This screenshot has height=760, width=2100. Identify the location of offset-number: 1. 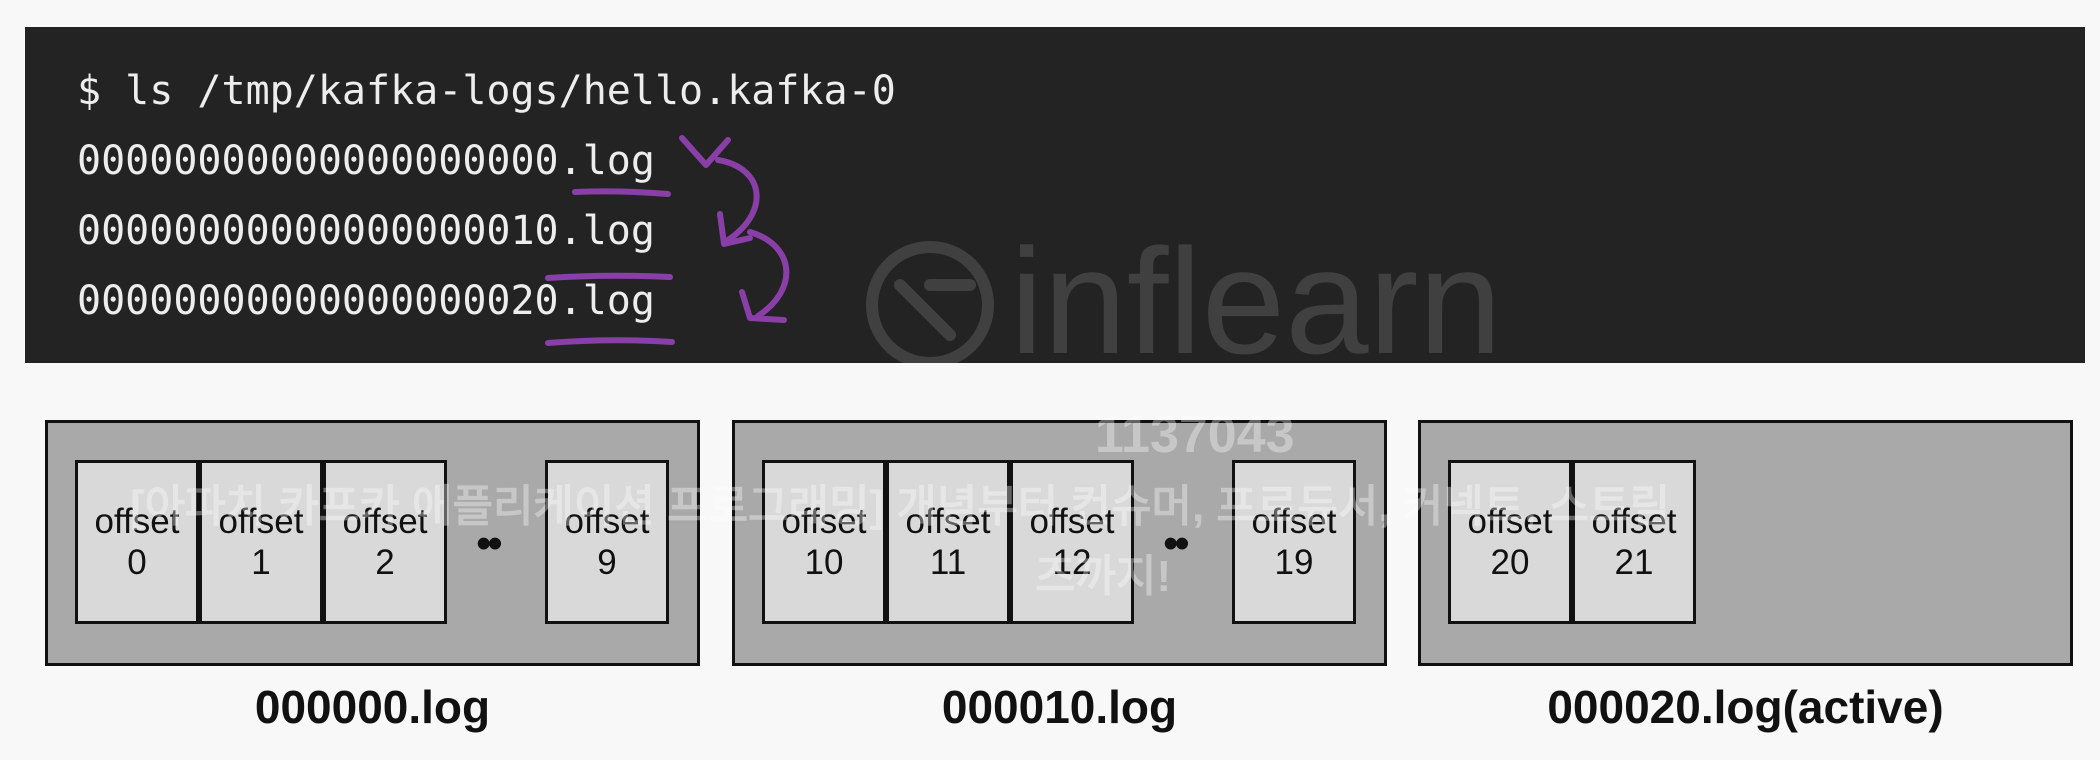
(261, 562).